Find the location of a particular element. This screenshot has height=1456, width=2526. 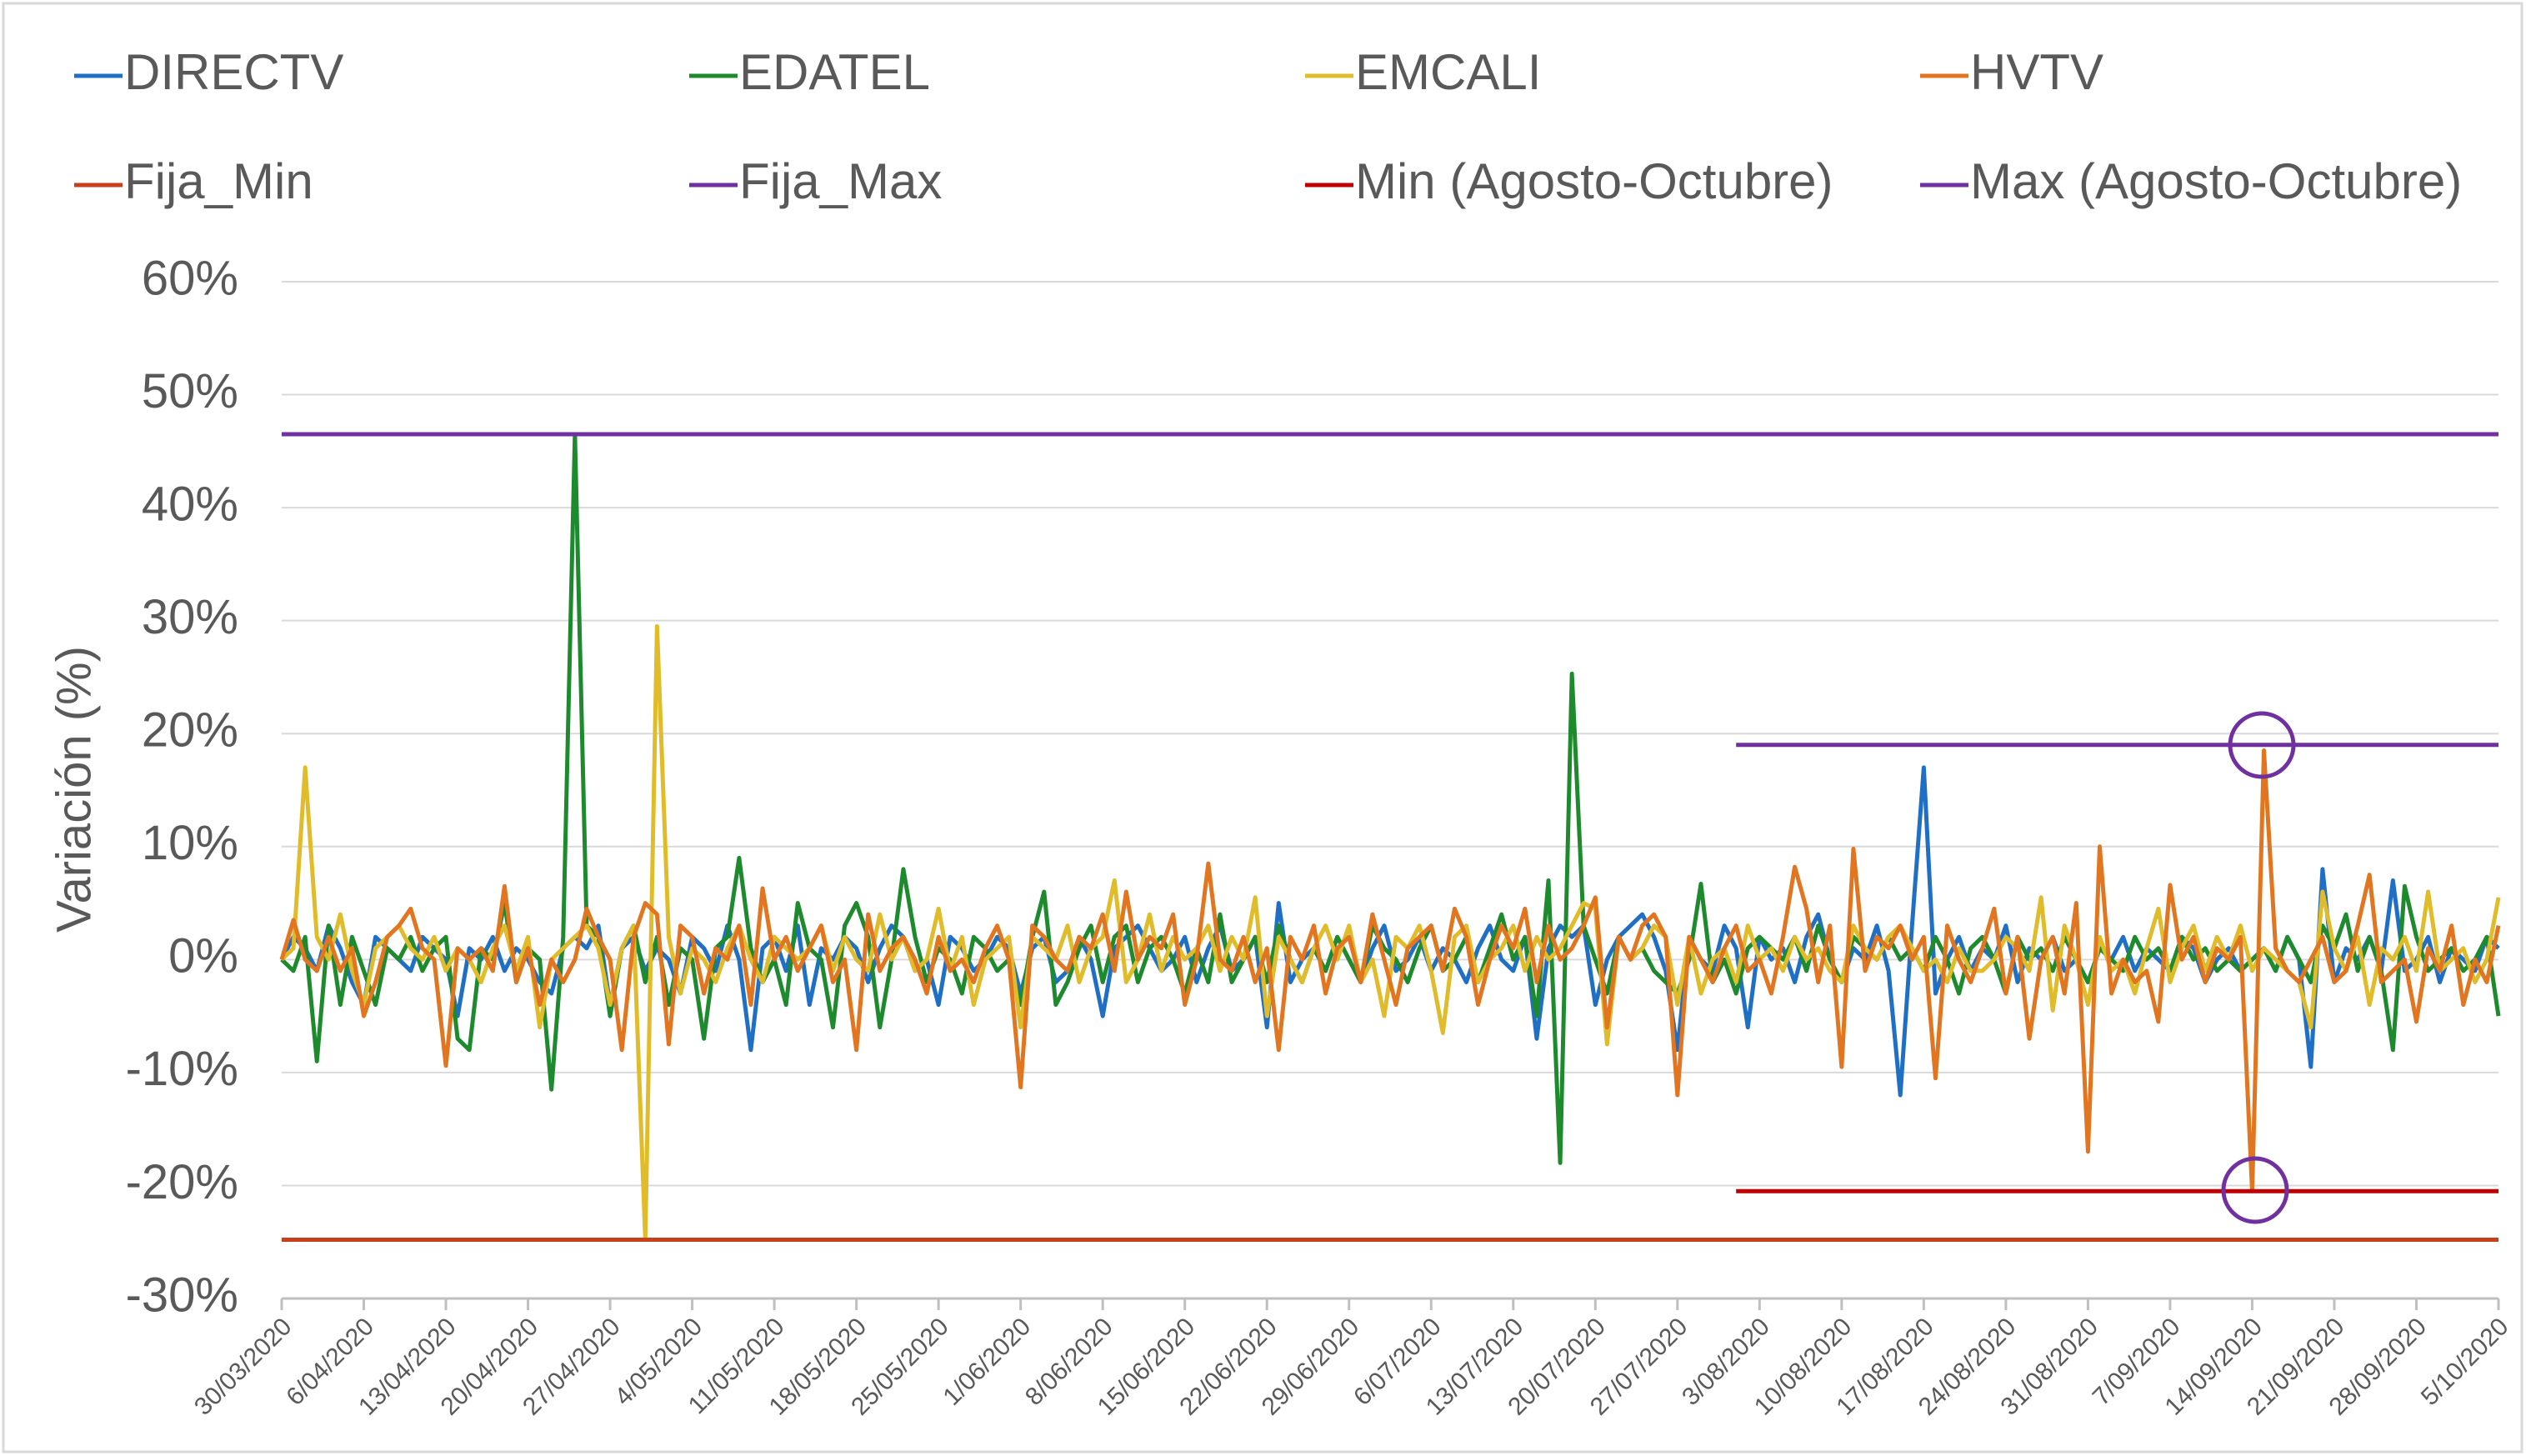

legend-label: Min (Agosto-Octubre) is located at coordinates (1594, 181).